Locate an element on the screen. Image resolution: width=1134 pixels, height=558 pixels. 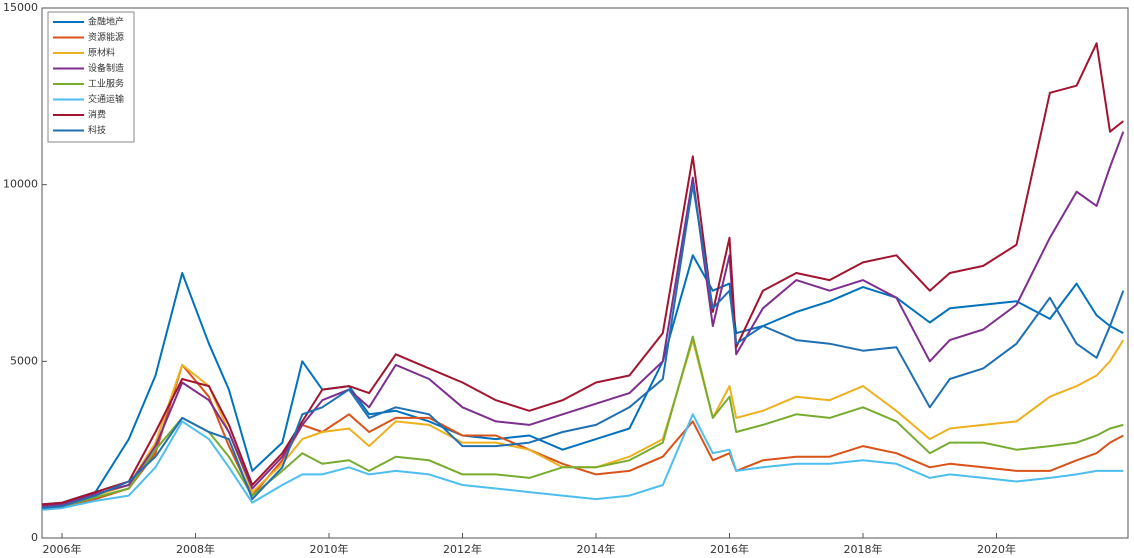
legend-label: 科技 is located at coordinates (97, 130).